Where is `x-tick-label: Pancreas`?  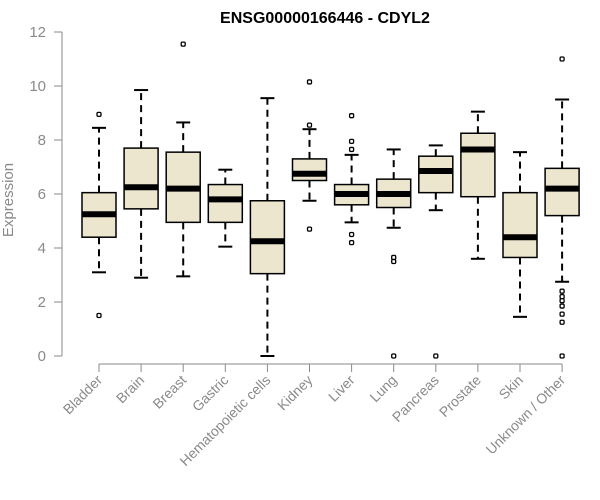
x-tick-label: Pancreas is located at coordinates (415, 398).